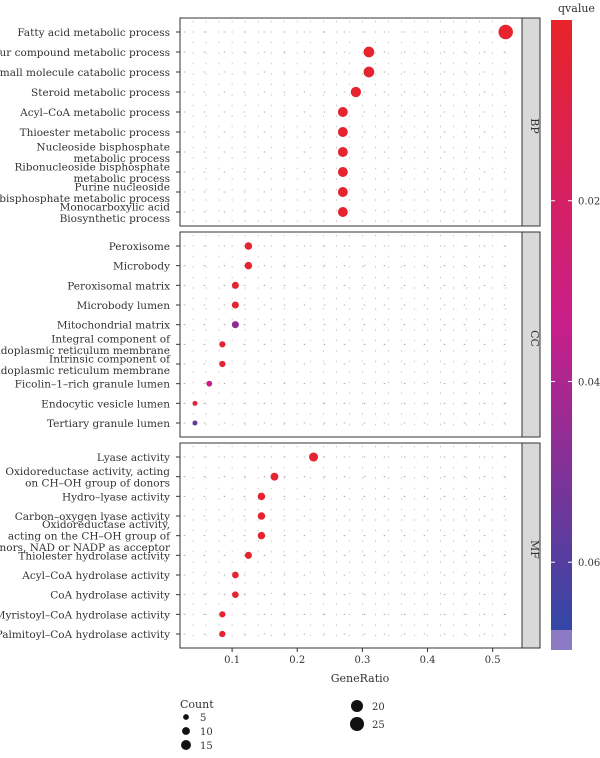  I want to click on term-label-line: Monocarboxylic acid, so click(115, 207).